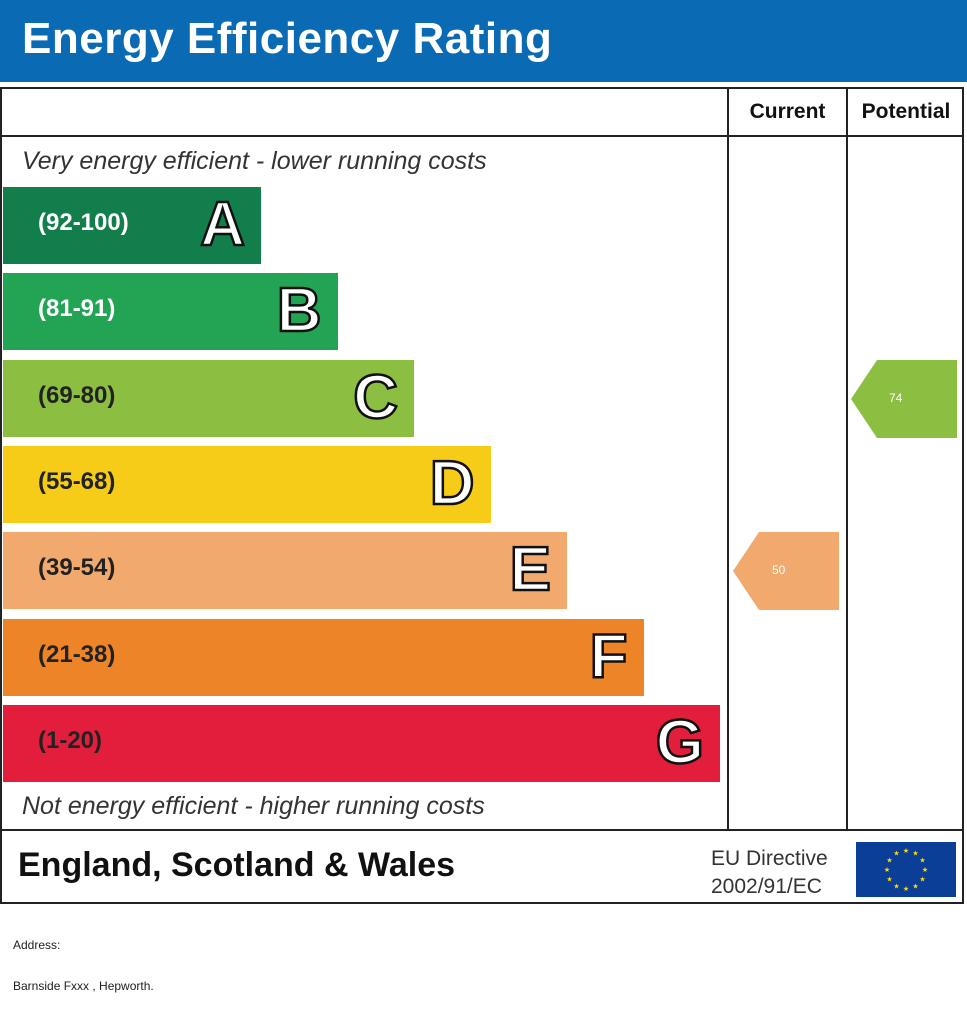 The image size is (967, 1024). I want to click on potential-rating-value: 74, so click(896, 397).